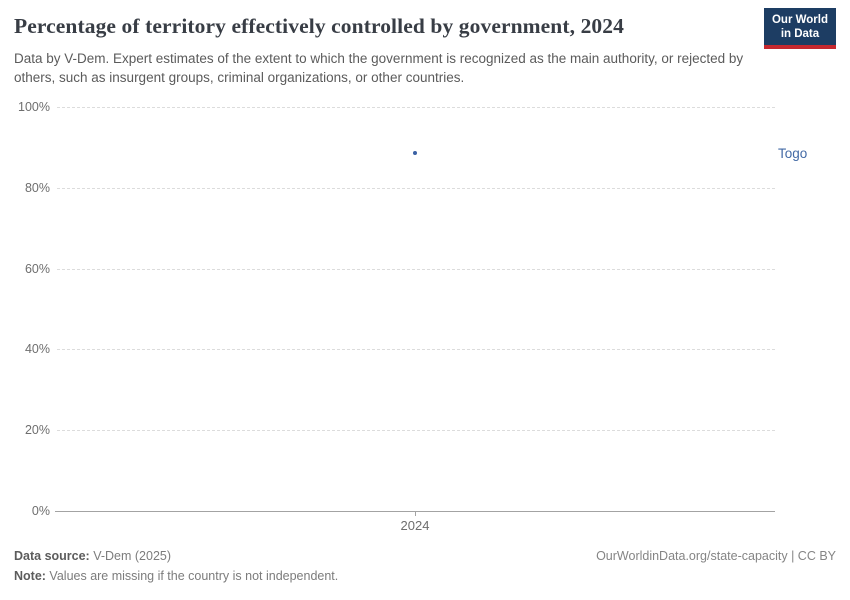 The height and width of the screenshot is (600, 850). I want to click on footer-data-source: Data source: V-Dem (2025), so click(92, 556).